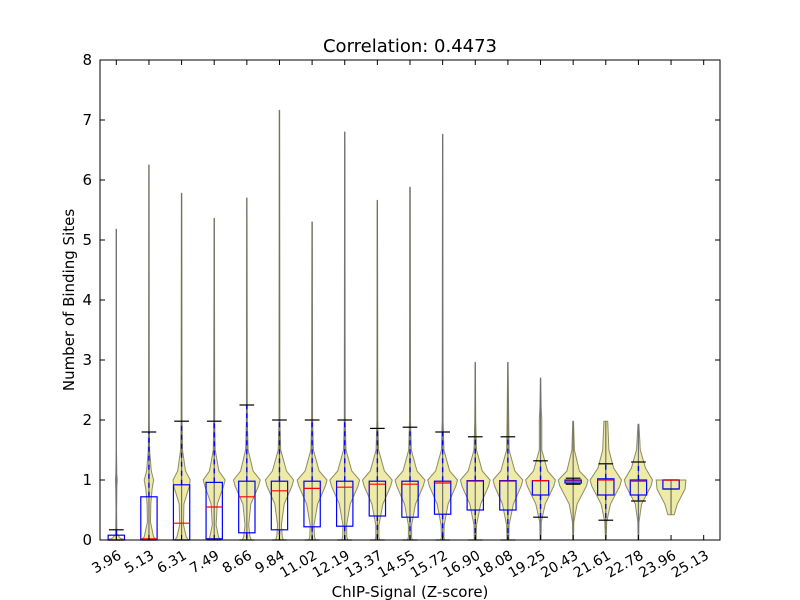  Describe the element at coordinates (87, 180) in the screenshot. I see `y-tick-label-6: 6` at that location.